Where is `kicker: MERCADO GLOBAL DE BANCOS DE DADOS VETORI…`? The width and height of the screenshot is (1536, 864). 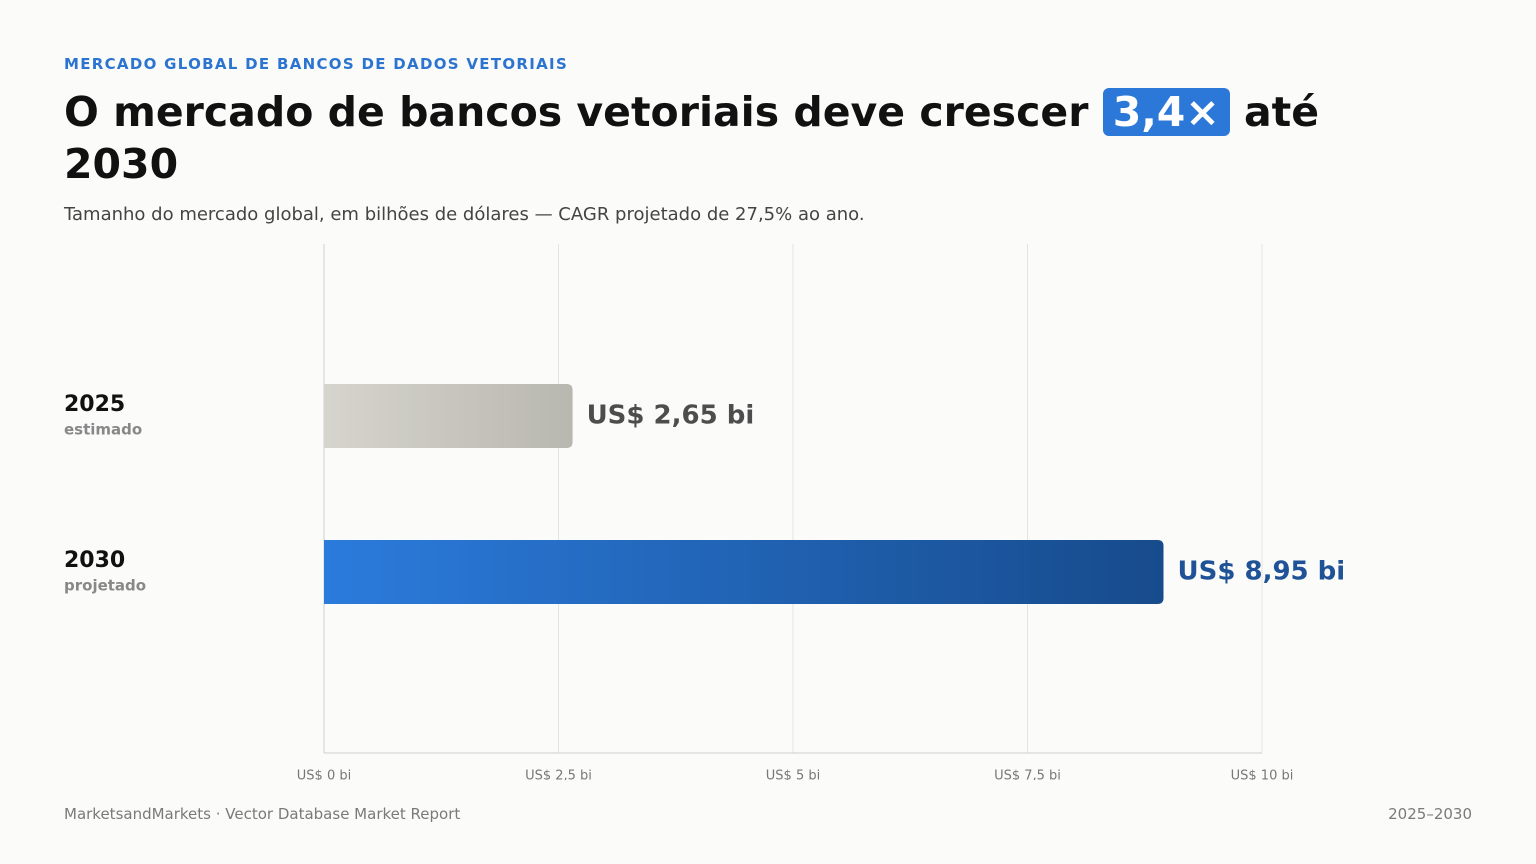
kicker: MERCADO GLOBAL DE BANCOS DE DADOS VETORI… is located at coordinates (316, 64).